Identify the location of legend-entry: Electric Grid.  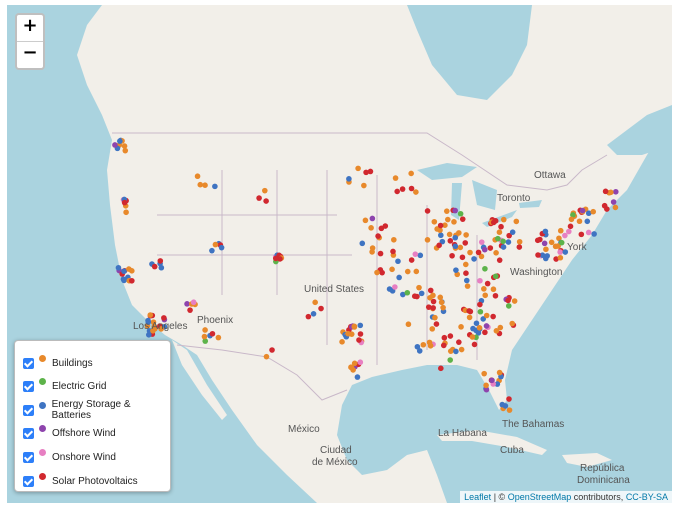
(64, 386).